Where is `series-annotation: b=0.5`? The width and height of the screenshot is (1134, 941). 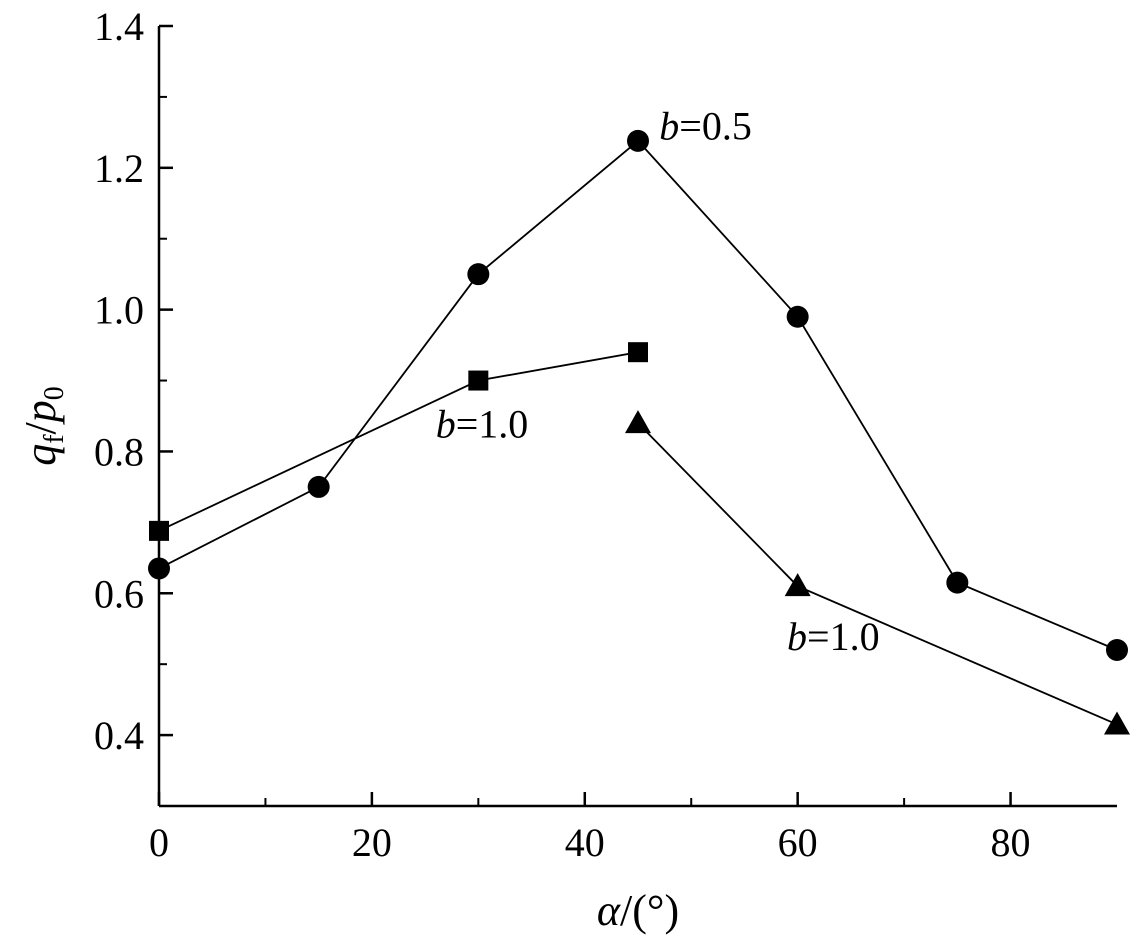 series-annotation: b=0.5 is located at coordinates (705, 125).